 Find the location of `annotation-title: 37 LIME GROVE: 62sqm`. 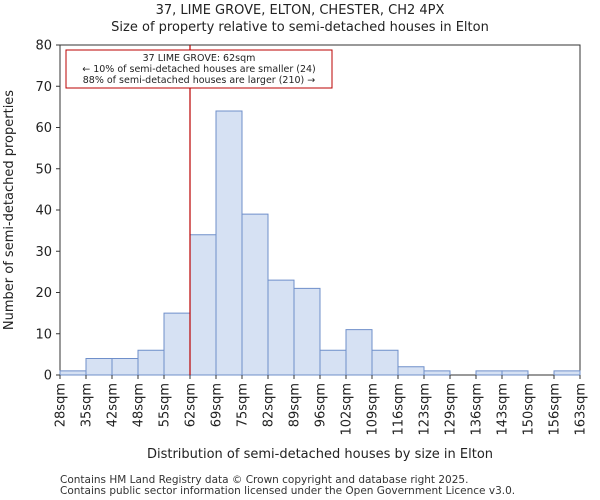

annotation-title: 37 LIME GROVE: 62sqm is located at coordinates (199, 58).